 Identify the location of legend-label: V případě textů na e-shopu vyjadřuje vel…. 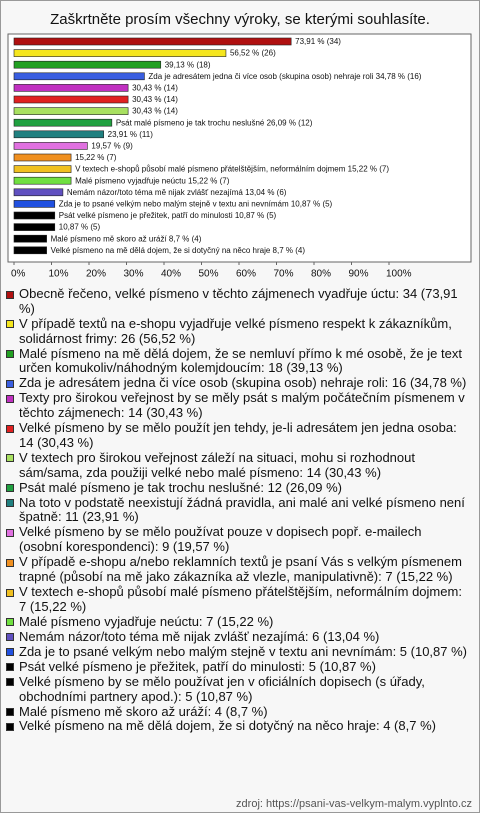
(235, 330).